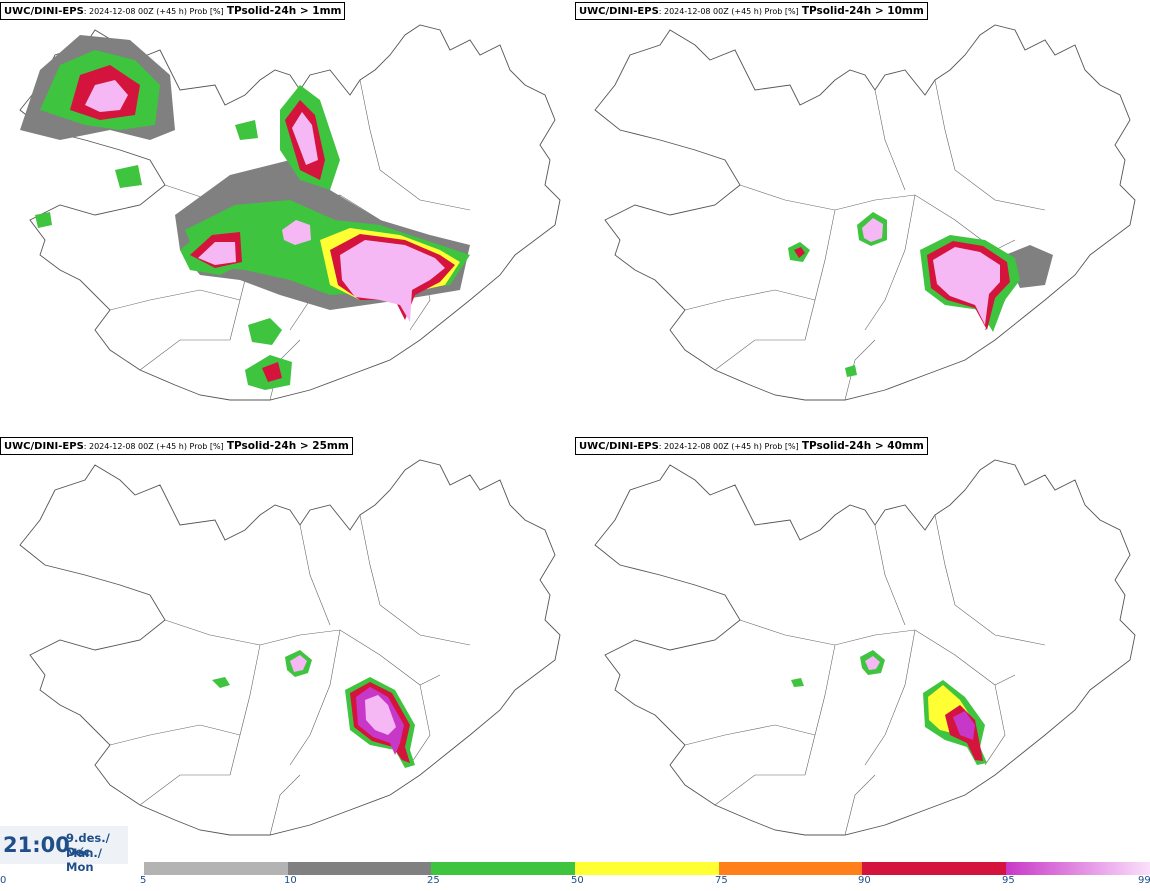 The width and height of the screenshot is (1150, 891). I want to click on valid-date-line2: Mán./ Mon, so click(84, 860).